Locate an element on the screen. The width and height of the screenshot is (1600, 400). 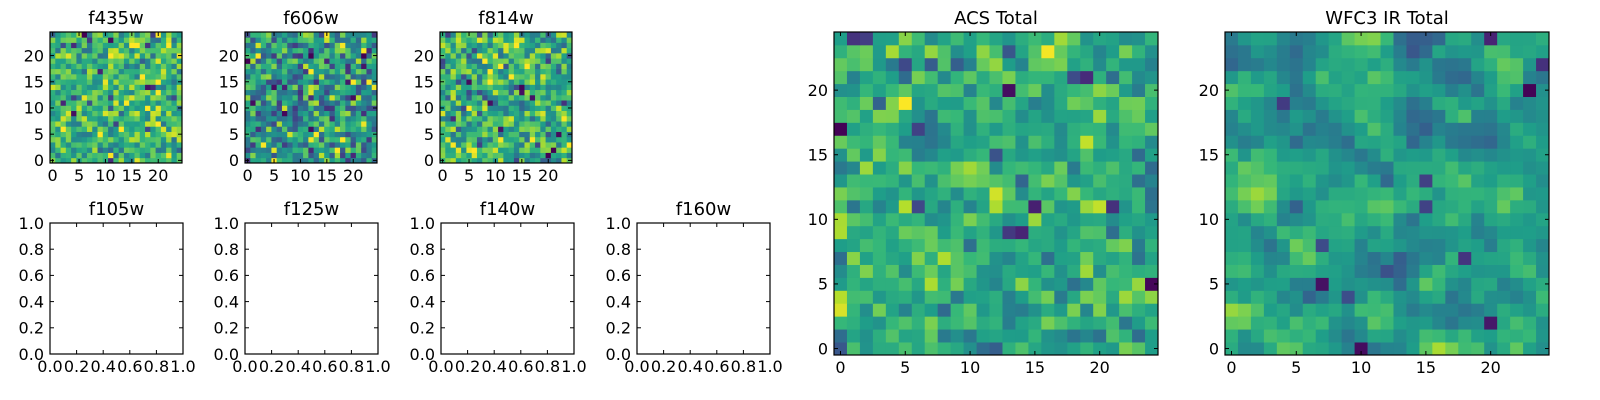
y-tick-label: 1.0 is located at coordinates (226, 223).